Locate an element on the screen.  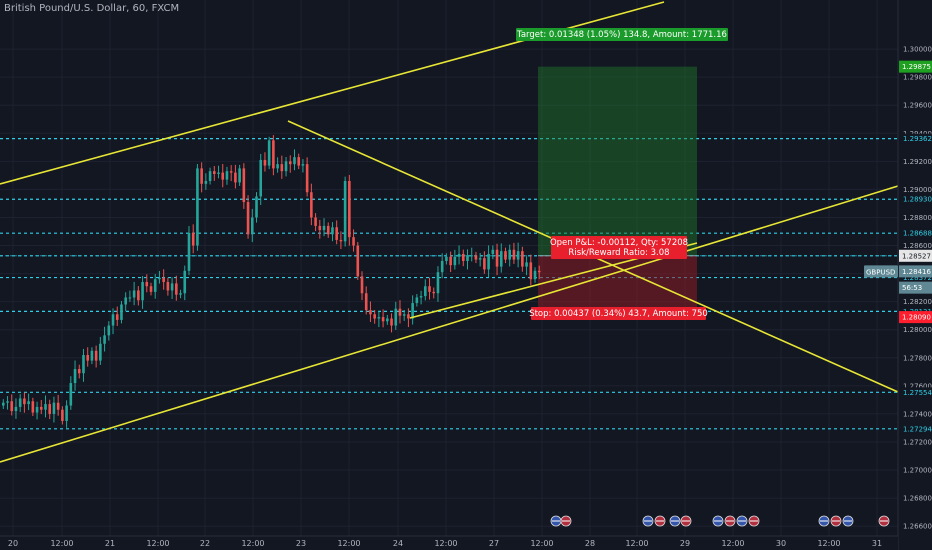
pnl-label is located at coordinates (619, 247).